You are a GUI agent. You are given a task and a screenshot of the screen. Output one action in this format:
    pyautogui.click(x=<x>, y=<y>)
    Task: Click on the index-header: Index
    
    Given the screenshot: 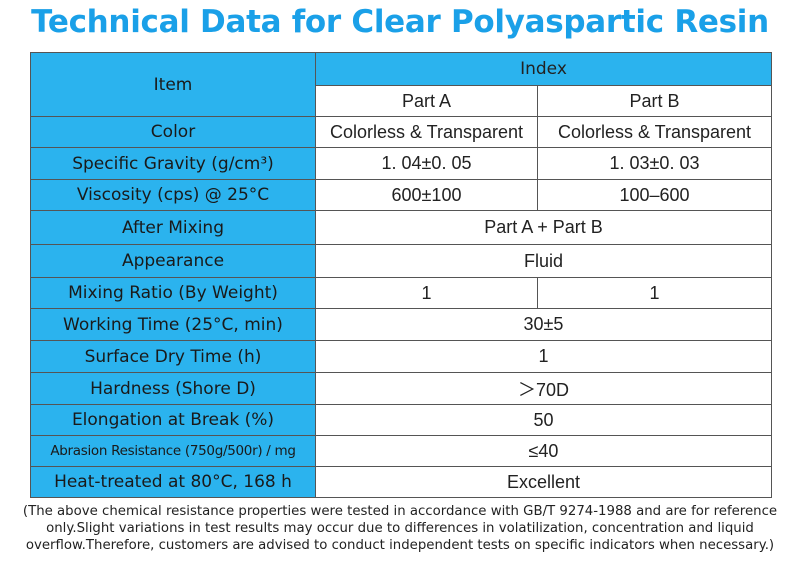 What is the action you would take?
    pyautogui.click(x=543, y=69)
    